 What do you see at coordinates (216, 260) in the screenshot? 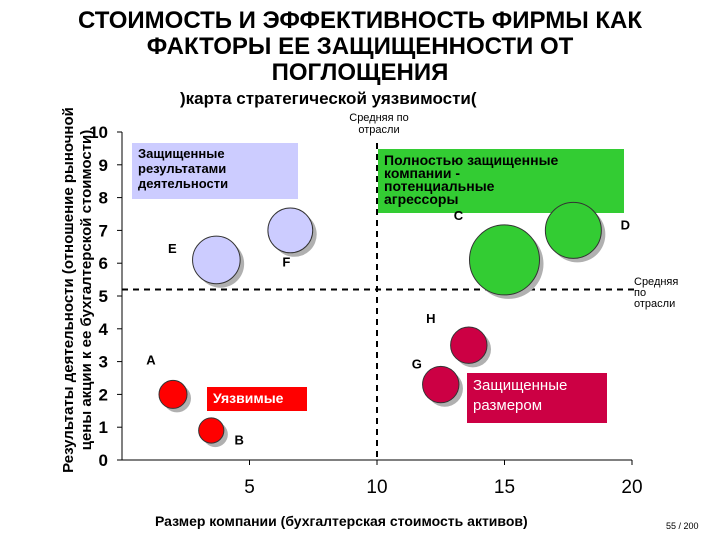
I see `bubble-firm-e` at bounding box center [216, 260].